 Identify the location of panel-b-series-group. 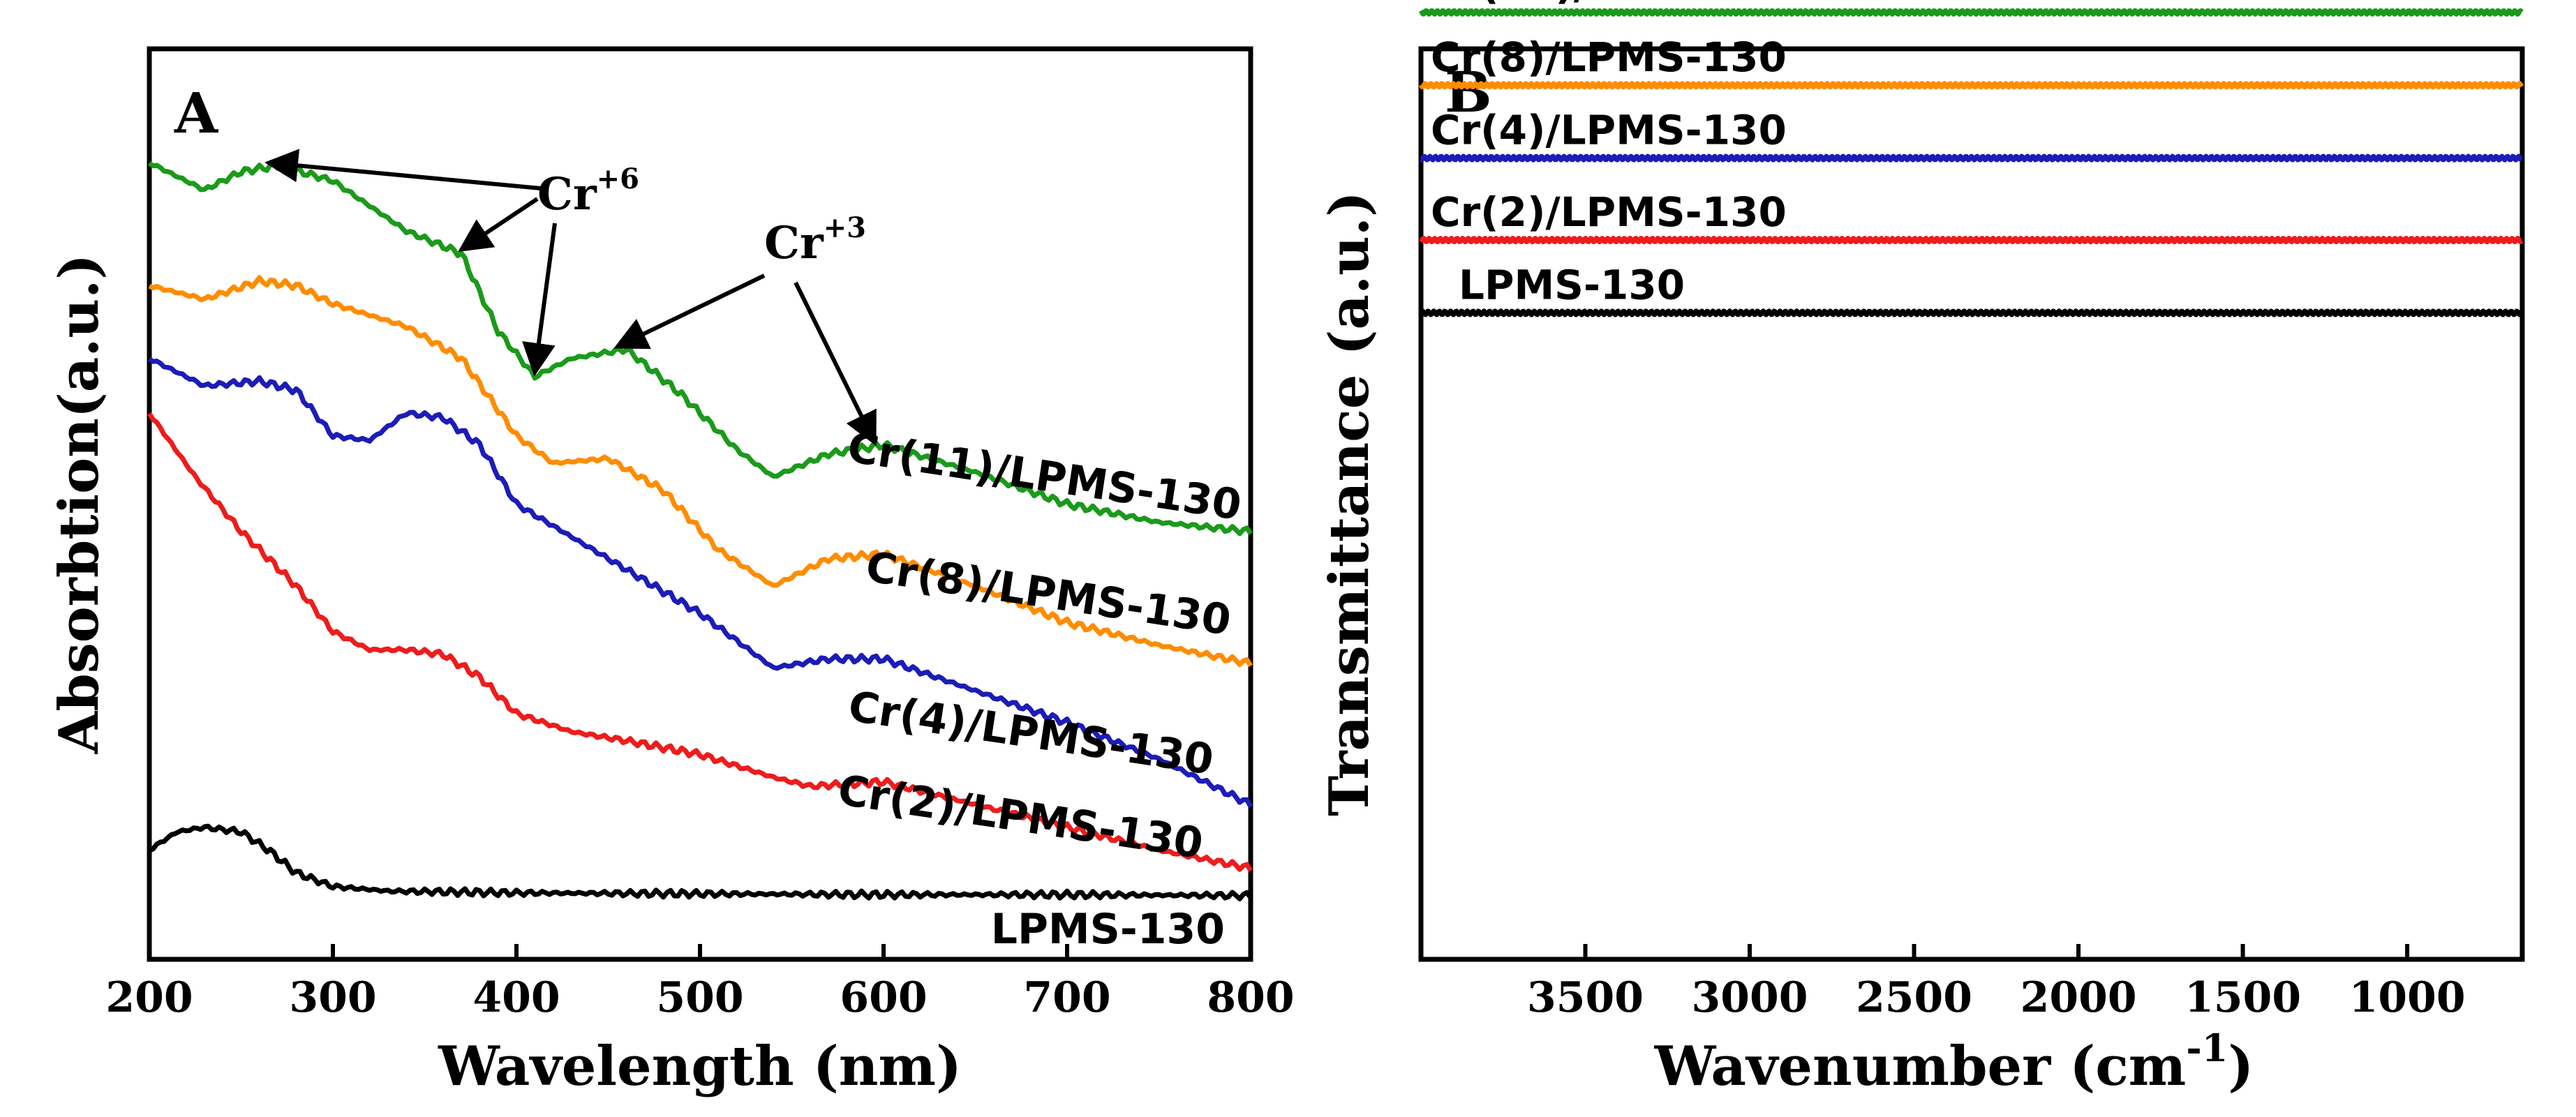
(1971, 163).